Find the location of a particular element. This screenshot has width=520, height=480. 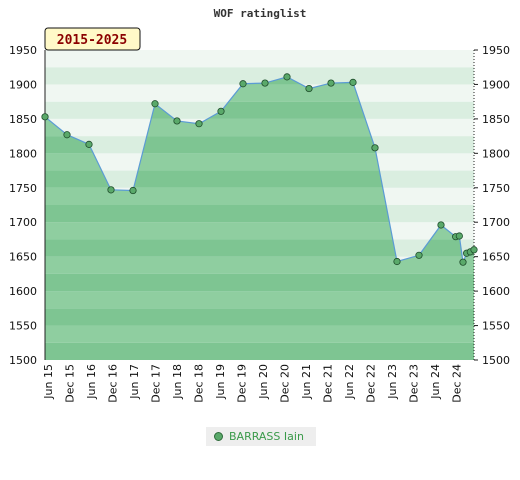

x-tick-label: Dec 15 is located at coordinates (70, 383).